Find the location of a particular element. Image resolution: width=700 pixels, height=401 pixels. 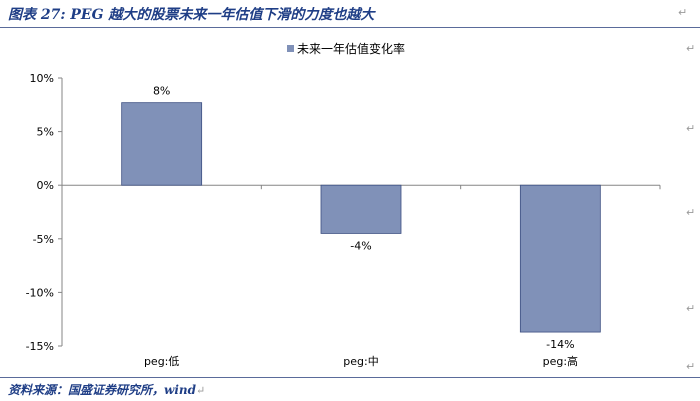

y-tick-label: 0% is located at coordinates (45, 185).